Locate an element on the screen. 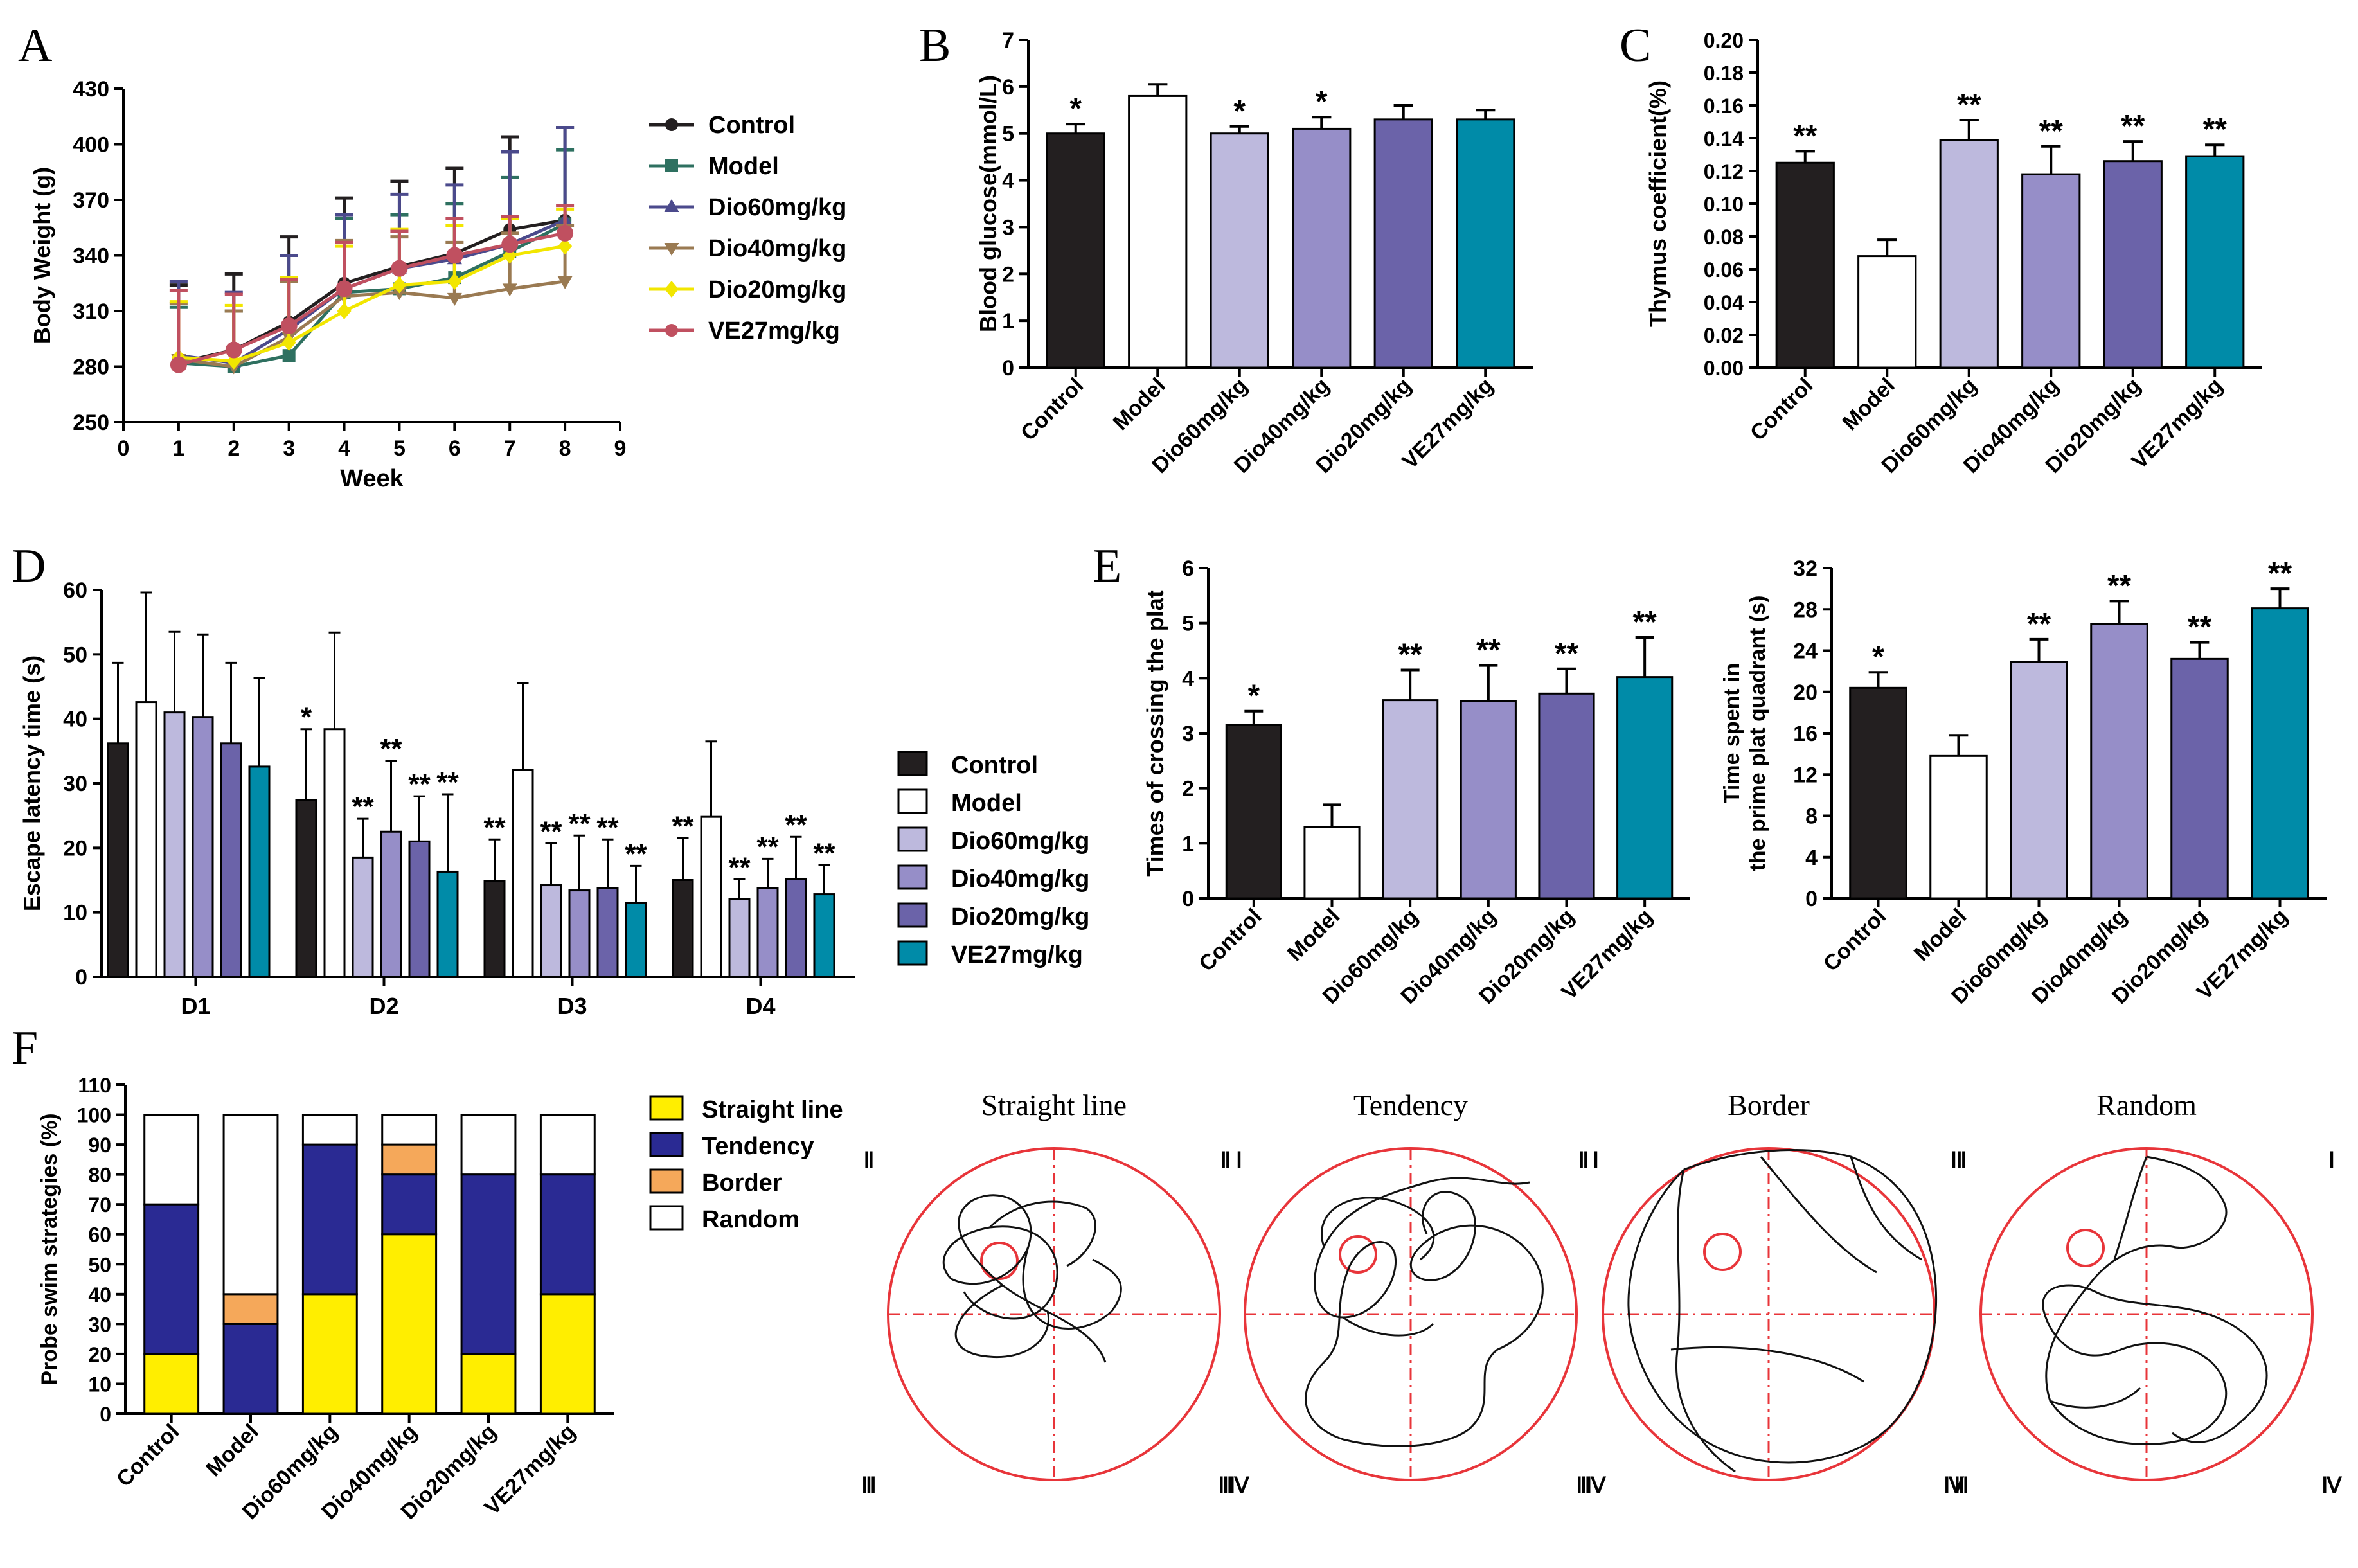 The height and width of the screenshot is (1568, 2358). marker-diamond is located at coordinates (288, 343).